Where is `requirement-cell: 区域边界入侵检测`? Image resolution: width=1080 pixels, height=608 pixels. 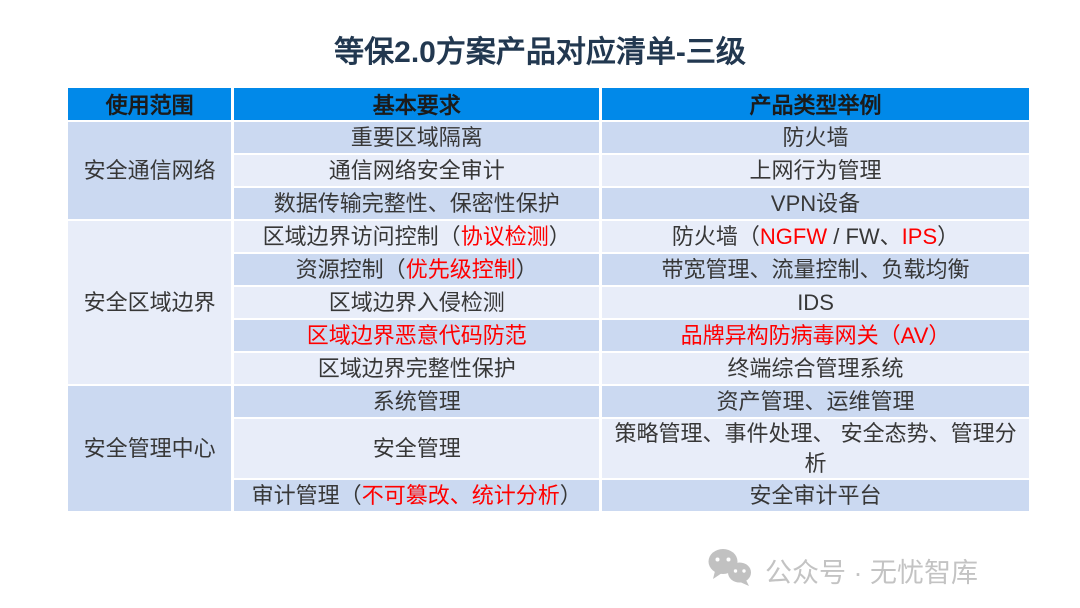
requirement-cell: 区域边界入侵检测 is located at coordinates (417, 302).